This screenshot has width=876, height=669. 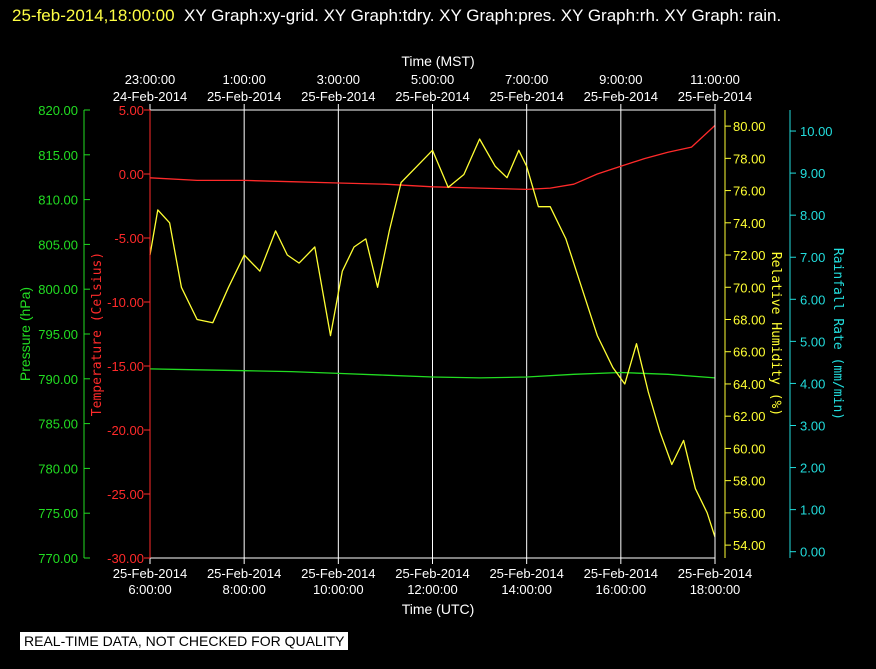 I want to click on axis-tick-label: 60.00, so click(x=749, y=448).